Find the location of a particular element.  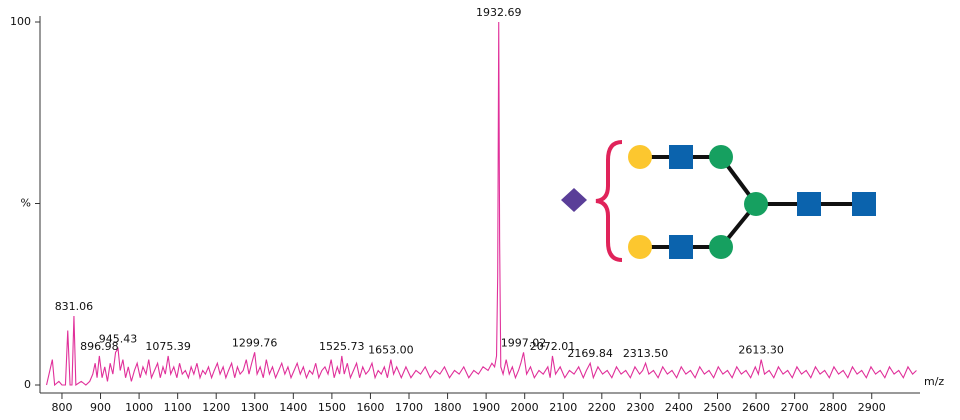

peak-label: 1075.39 is located at coordinates (168, 346).